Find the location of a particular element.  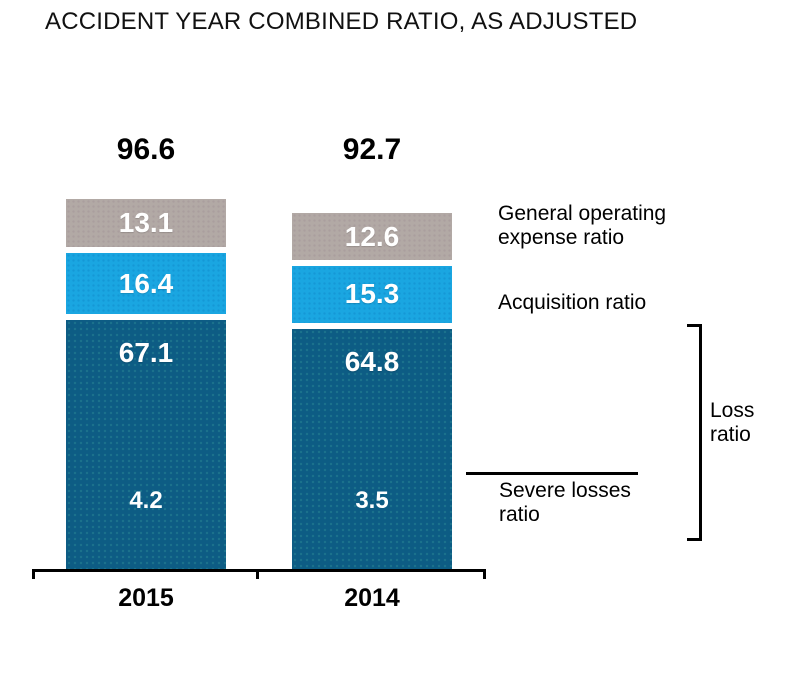

label-general-operating-expense-ratio: General operating expense ratio is located at coordinates (582, 225).